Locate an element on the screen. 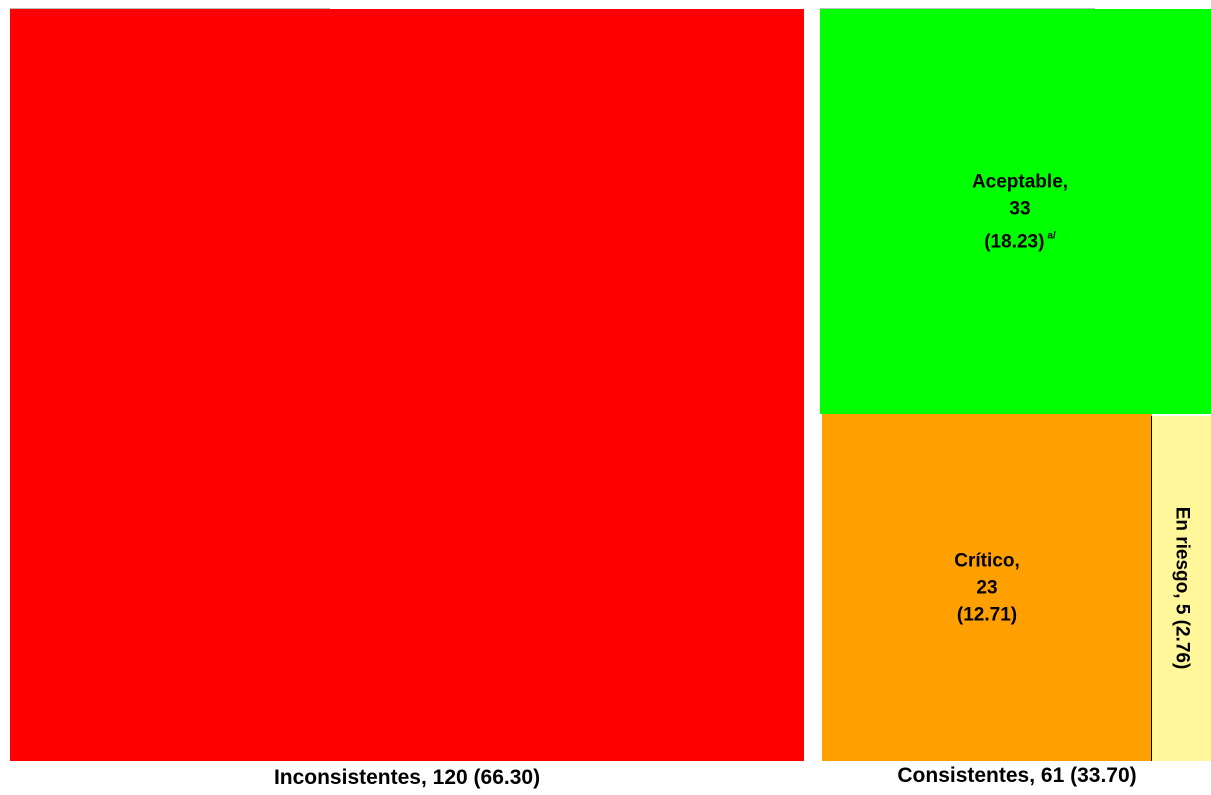  label-aceptable-percent: (18.23) a/ is located at coordinates (1020, 241).